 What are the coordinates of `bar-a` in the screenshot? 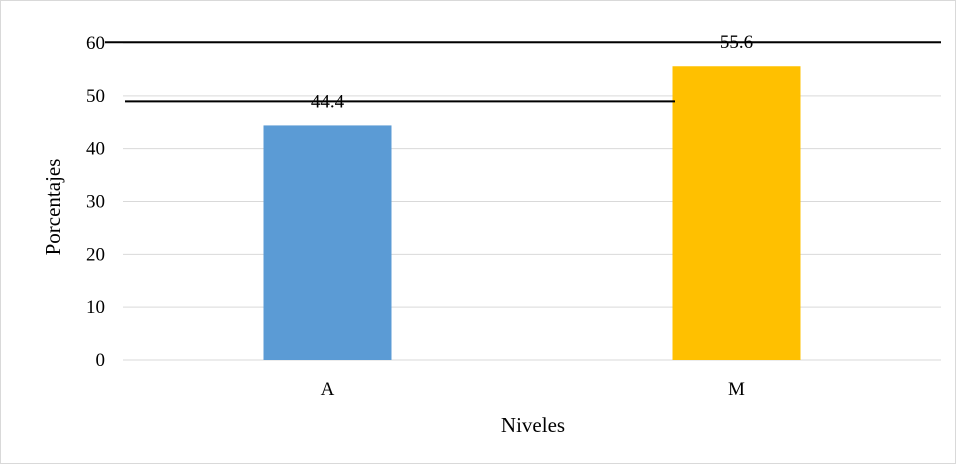 It's located at (327, 242).